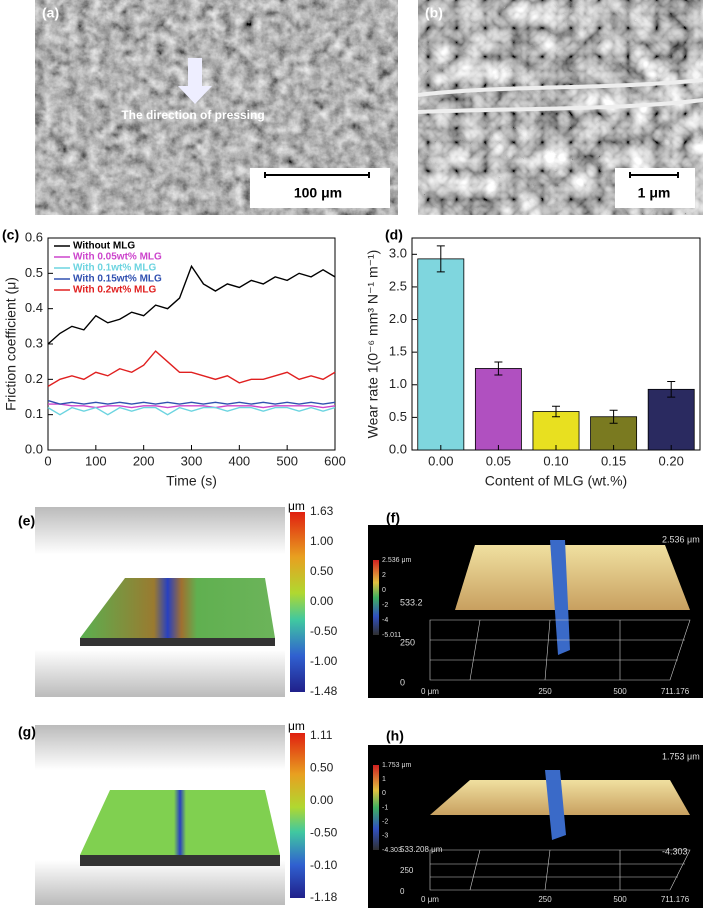  What do you see at coordinates (434, 13) in the screenshot?
I see `panel-label: (b)` at bounding box center [434, 13].